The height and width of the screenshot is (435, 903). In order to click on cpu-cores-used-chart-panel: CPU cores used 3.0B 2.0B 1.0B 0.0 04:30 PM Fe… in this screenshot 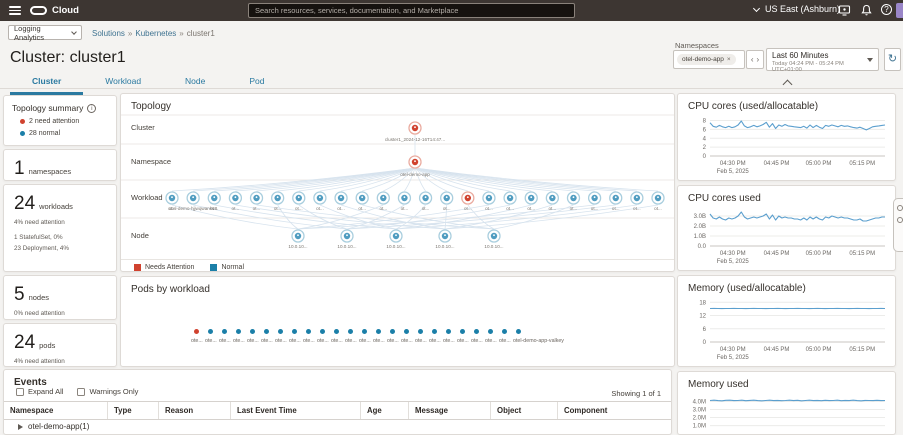, I will do `click(786, 228)`.